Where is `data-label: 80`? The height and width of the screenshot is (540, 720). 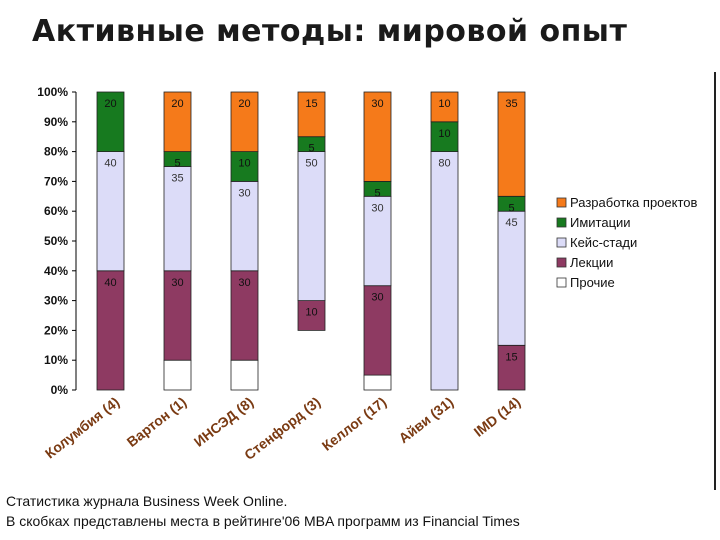 data-label: 80 is located at coordinates (444, 164).